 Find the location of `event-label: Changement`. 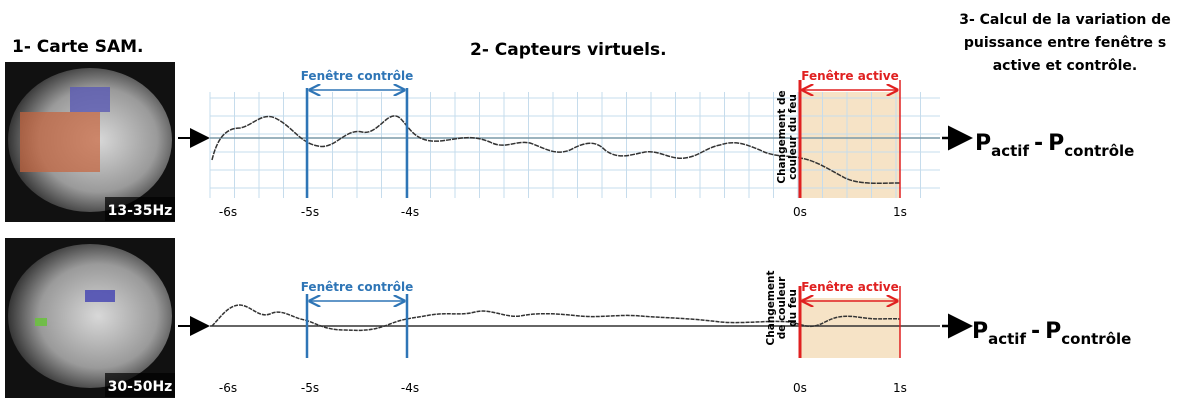

event-label: Changement is located at coordinates (771, 308).